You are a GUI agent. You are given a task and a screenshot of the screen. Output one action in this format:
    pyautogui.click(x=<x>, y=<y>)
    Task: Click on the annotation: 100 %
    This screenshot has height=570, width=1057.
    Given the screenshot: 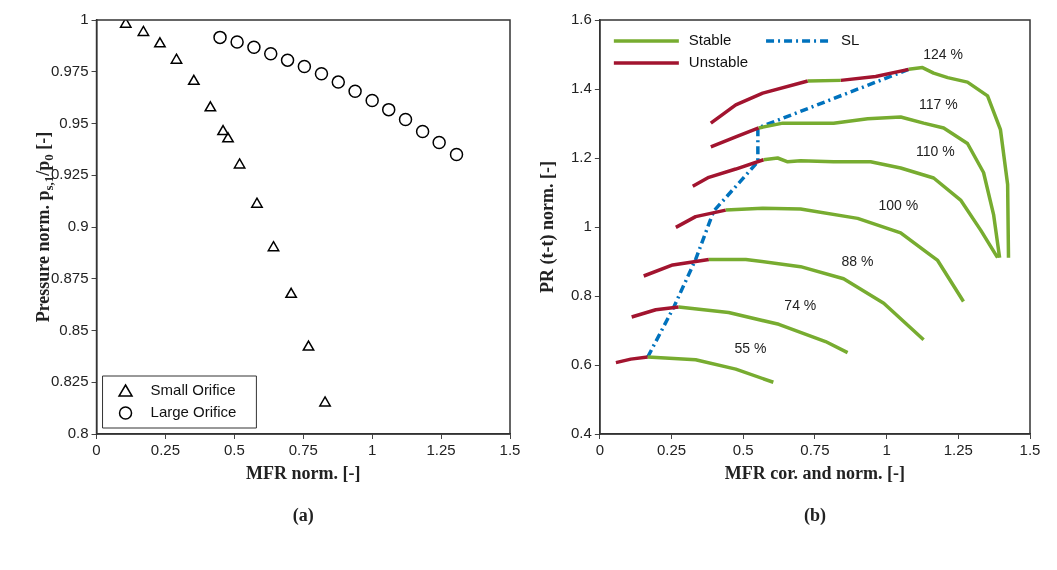 What is the action you would take?
    pyautogui.click(x=898, y=205)
    